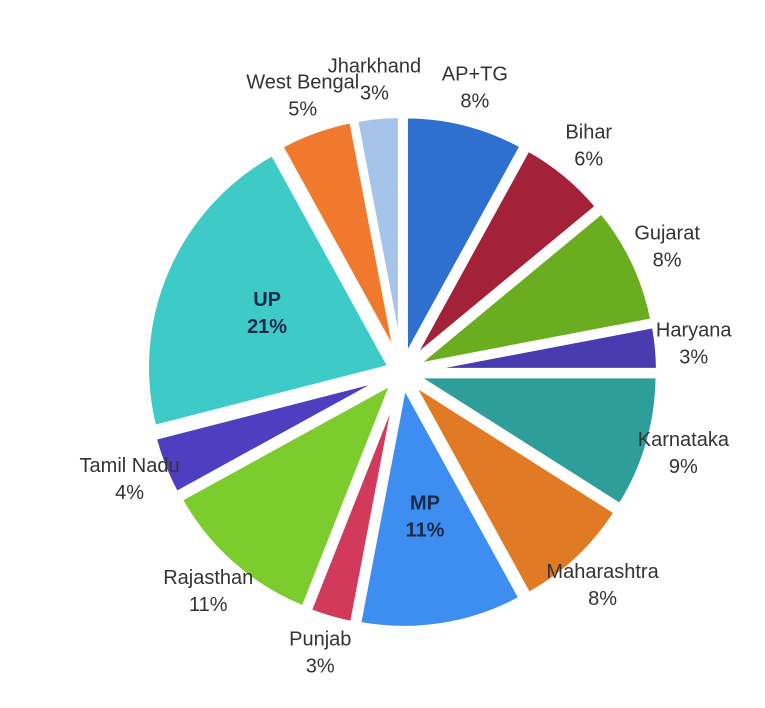 The width and height of the screenshot is (765, 708). I want to click on slice-label: Bihar, so click(588, 133).